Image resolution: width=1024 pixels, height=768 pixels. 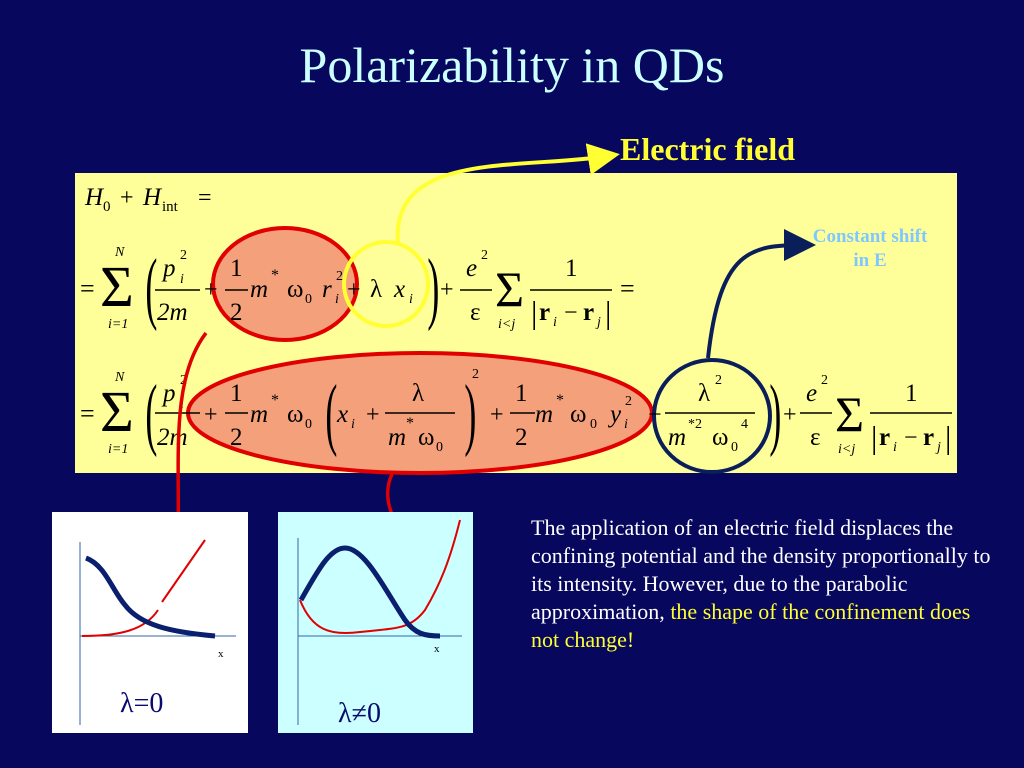 I want to click on equation-symbol: H, so click(x=152, y=197).